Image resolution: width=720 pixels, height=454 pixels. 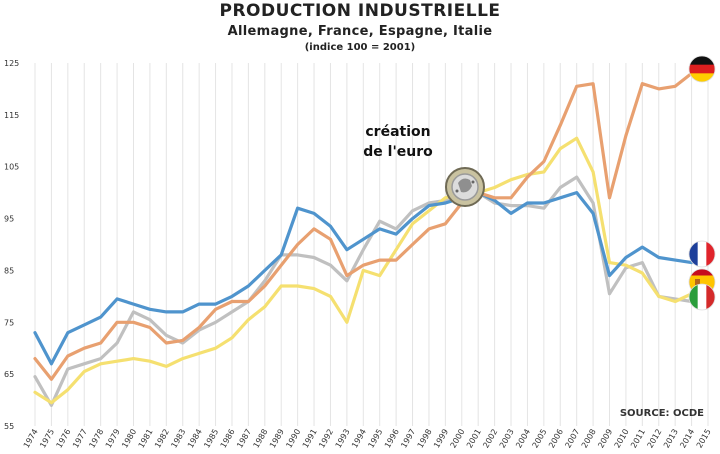 I want to click on x-tick-label: 2013, so click(x=671, y=439).